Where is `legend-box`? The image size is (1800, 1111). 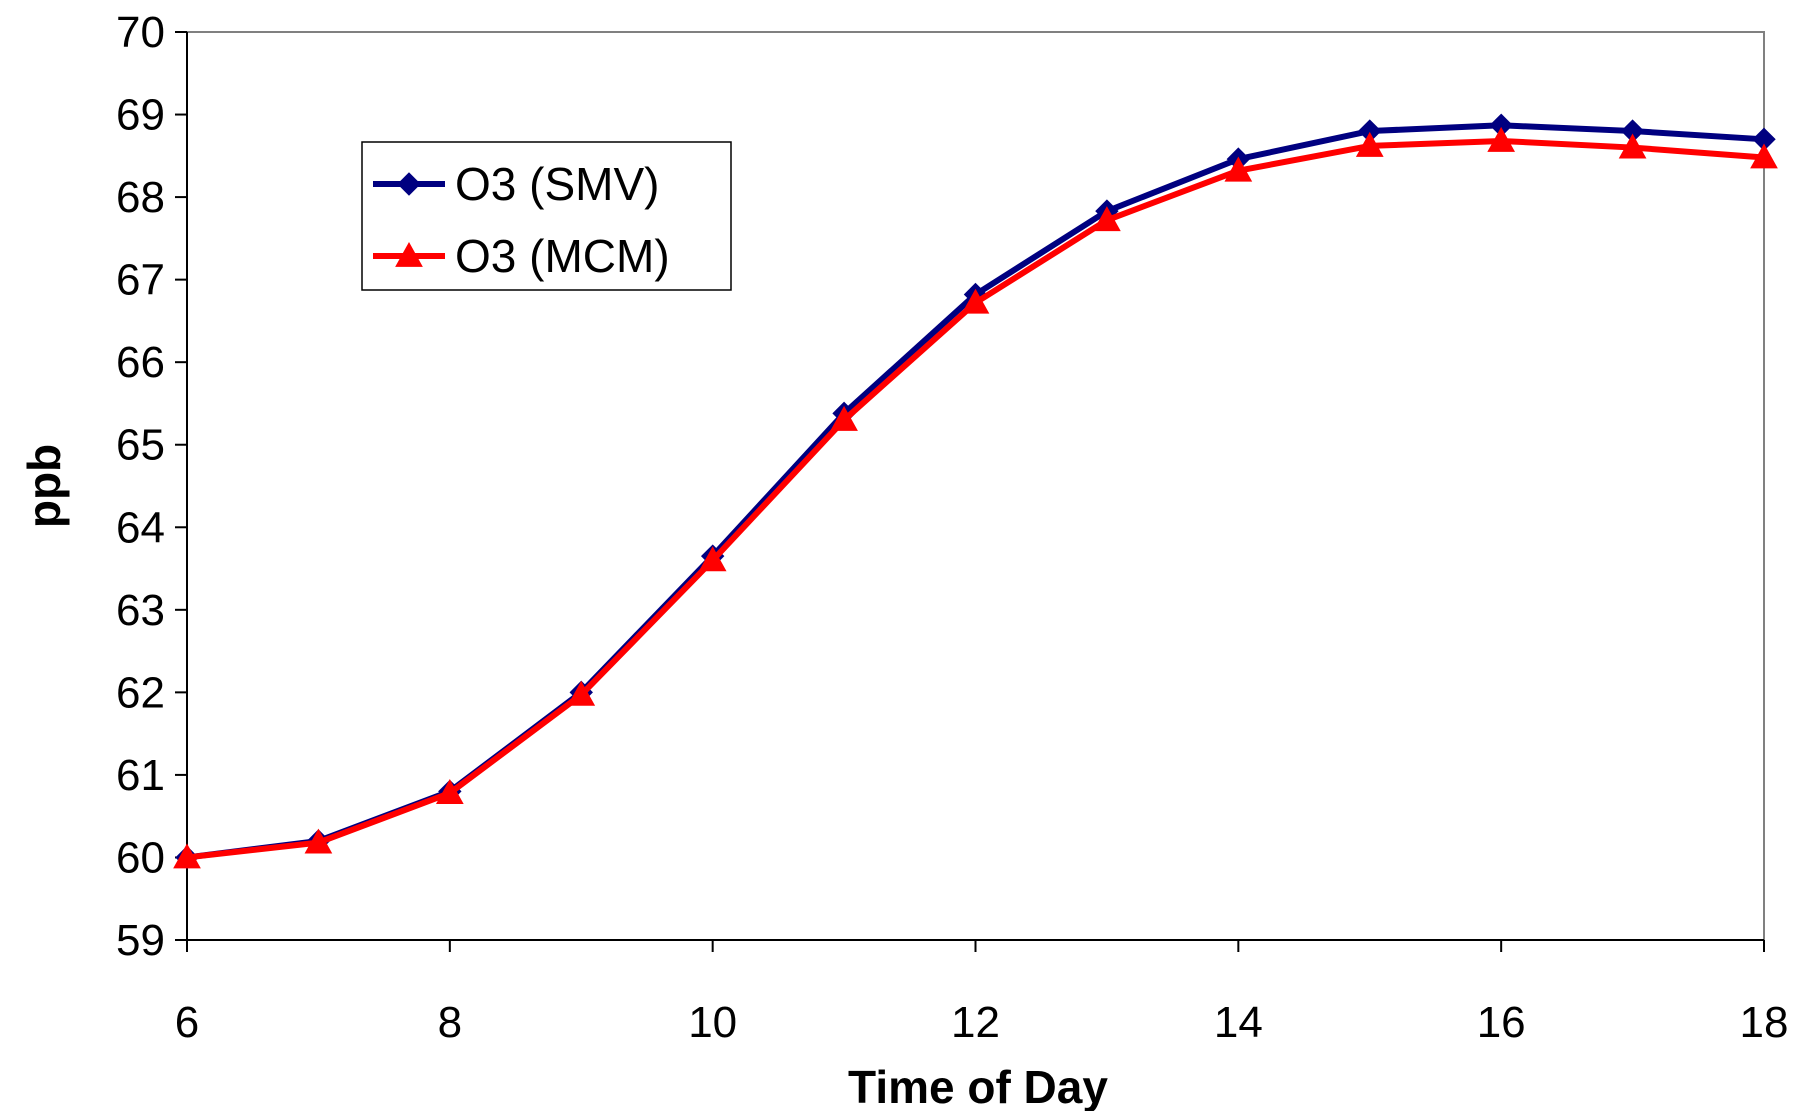
legend-box is located at coordinates (546, 216).